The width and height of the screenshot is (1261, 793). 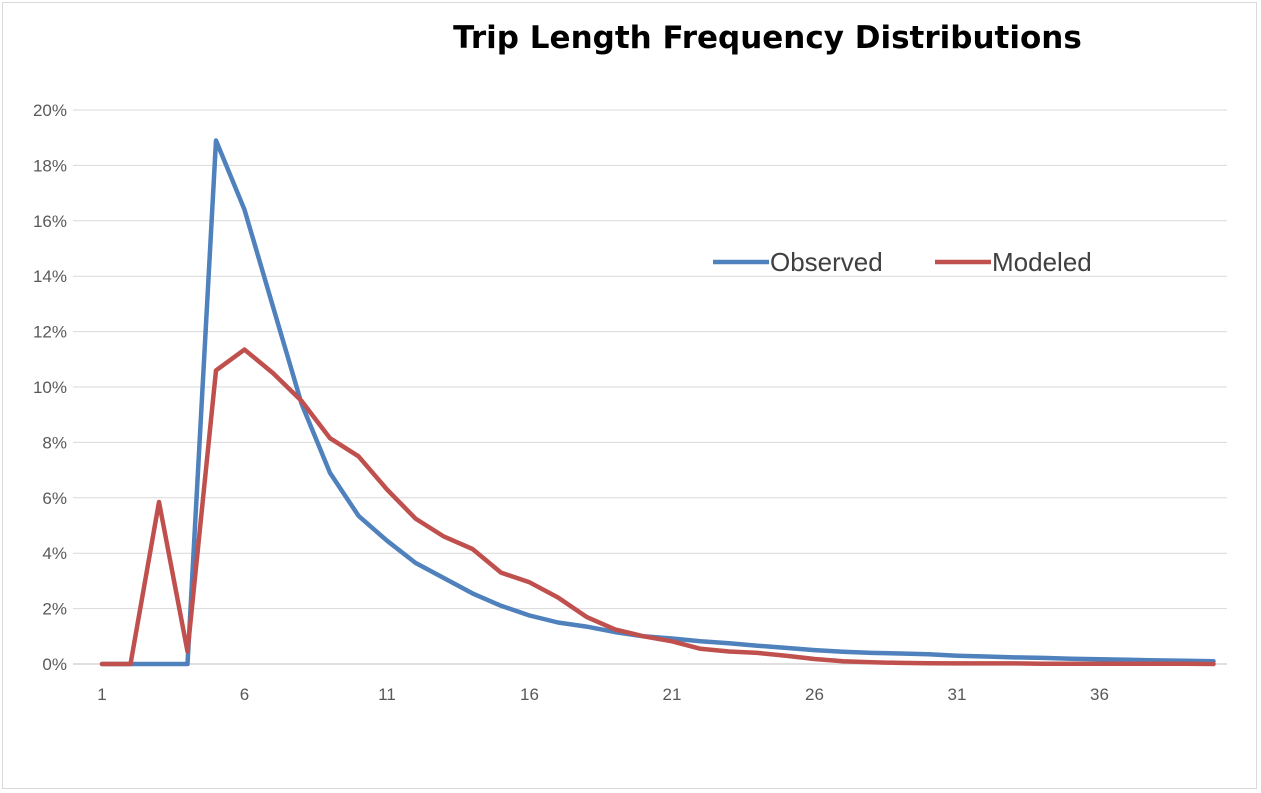 What do you see at coordinates (50, 276) in the screenshot?
I see `y-tick-label: 14%` at bounding box center [50, 276].